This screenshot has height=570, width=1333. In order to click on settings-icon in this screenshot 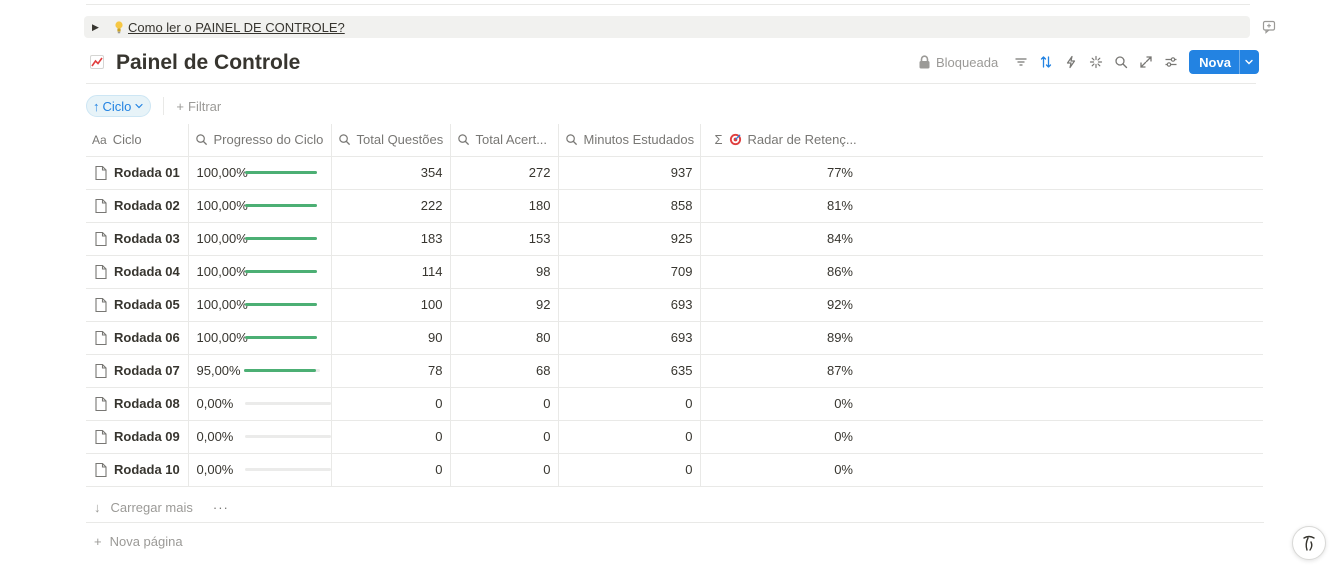, I will do `click(1170, 62)`.